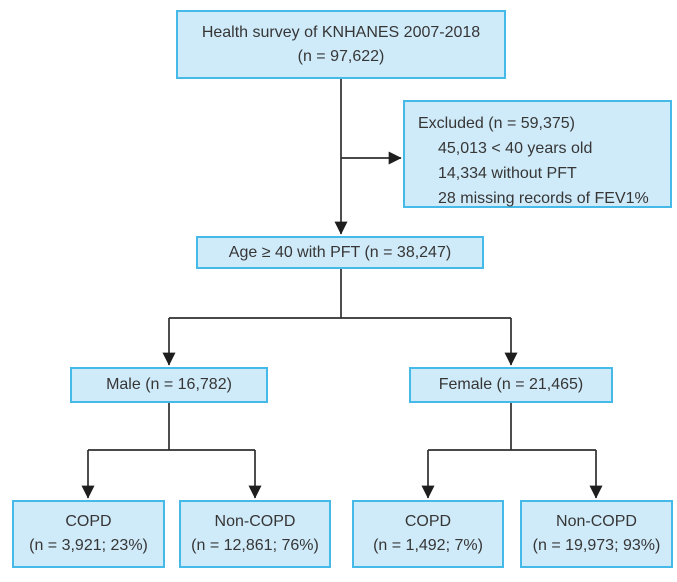 The width and height of the screenshot is (677, 582). Describe the element at coordinates (88, 534) in the screenshot. I see `node-male-copd: COPD (n = 3,921; 23%)` at that location.